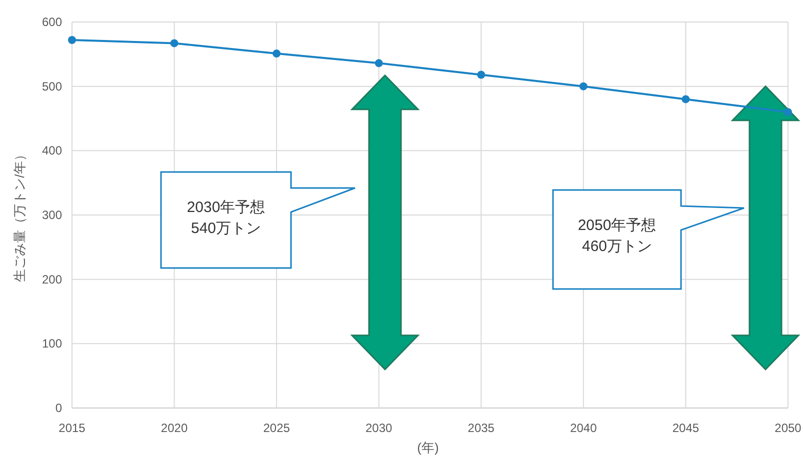  I want to click on y-tick-label: 500, so click(52, 86).